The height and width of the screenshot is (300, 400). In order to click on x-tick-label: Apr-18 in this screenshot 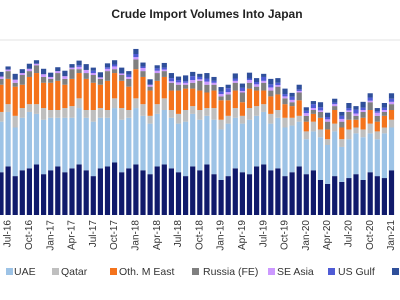, I will do `click(157, 235)`.